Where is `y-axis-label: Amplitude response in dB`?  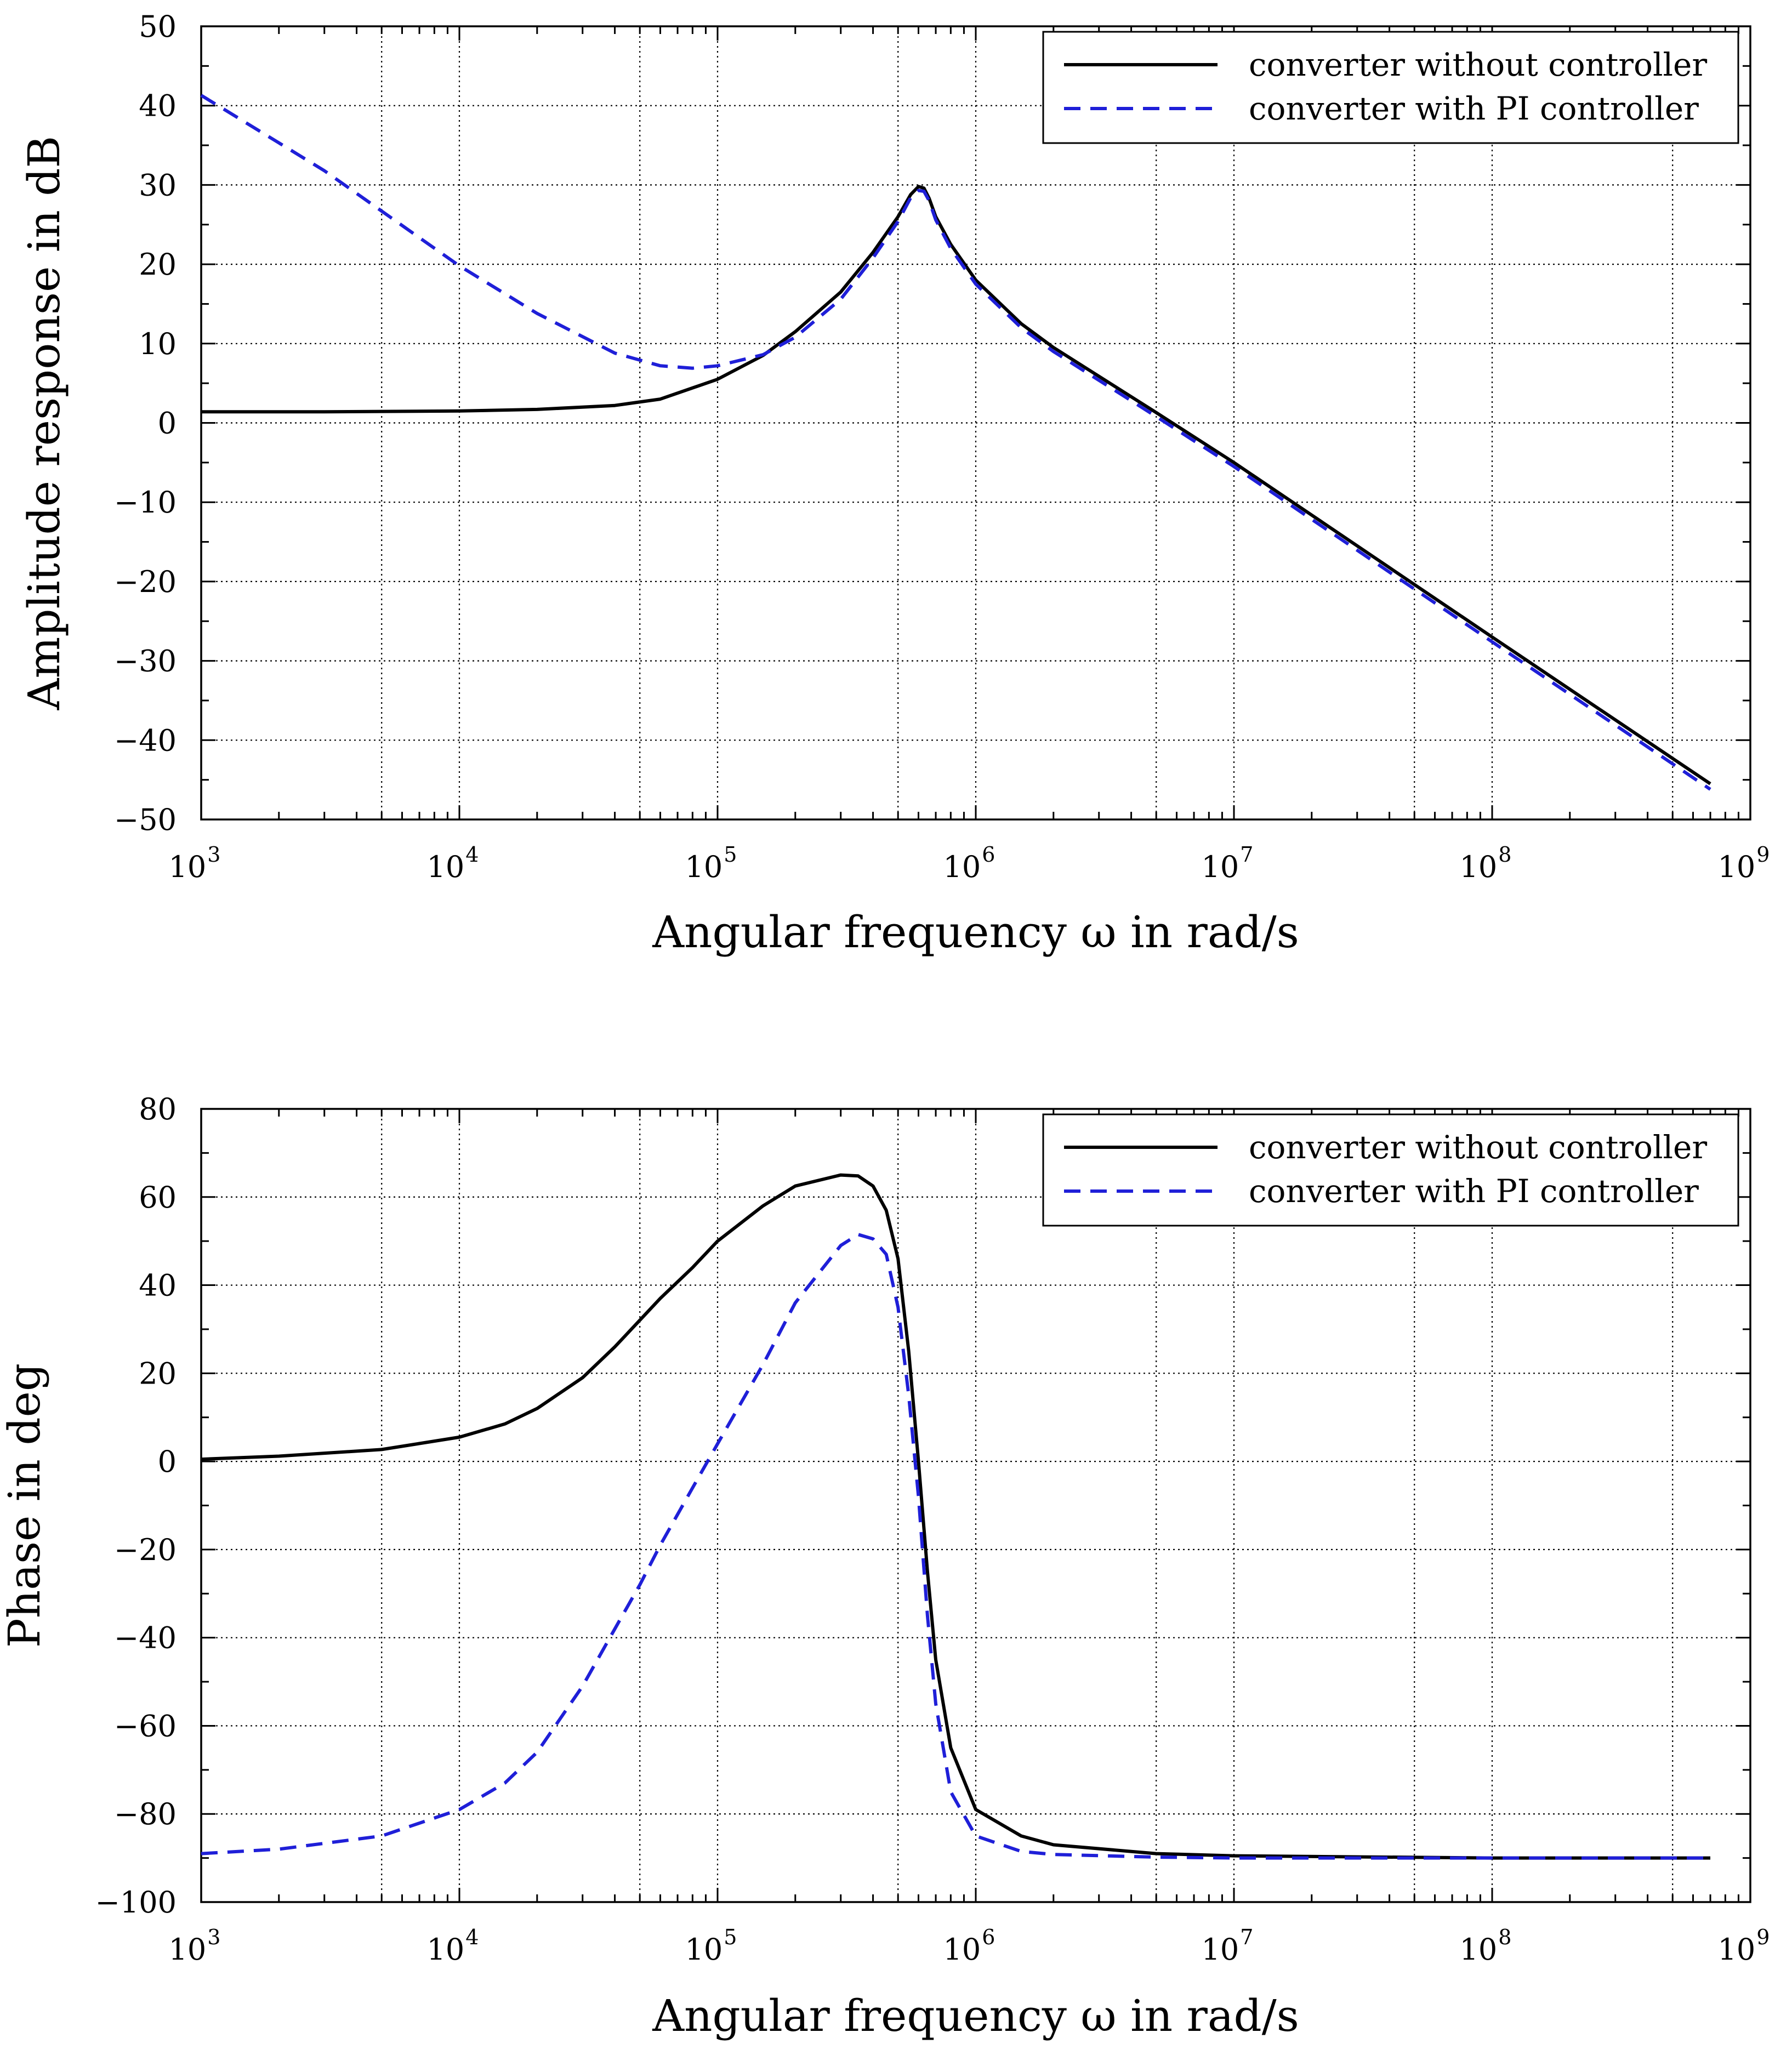
y-axis-label: Amplitude response in dB is located at coordinates (44, 424).